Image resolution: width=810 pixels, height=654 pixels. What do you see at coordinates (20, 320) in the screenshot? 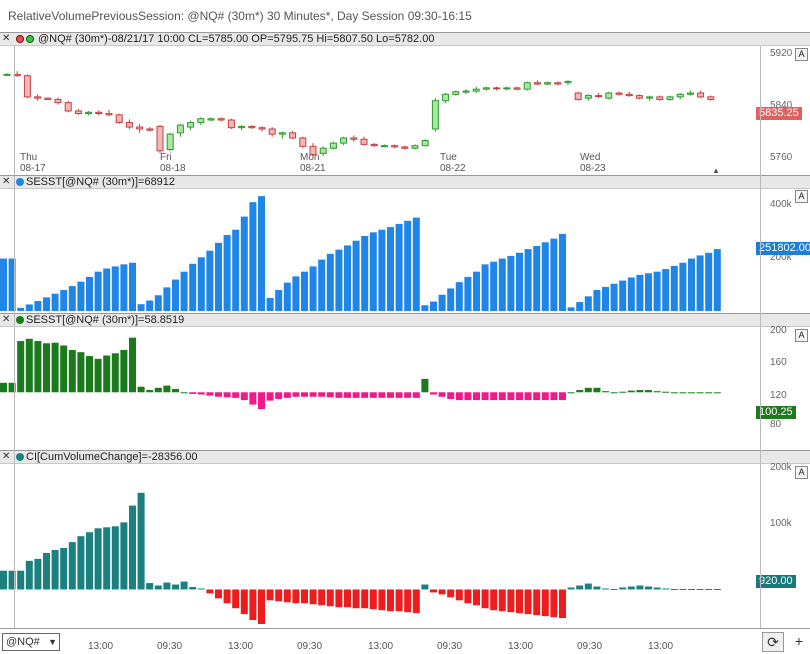
I see `series-dot-icon` at bounding box center [20, 320].